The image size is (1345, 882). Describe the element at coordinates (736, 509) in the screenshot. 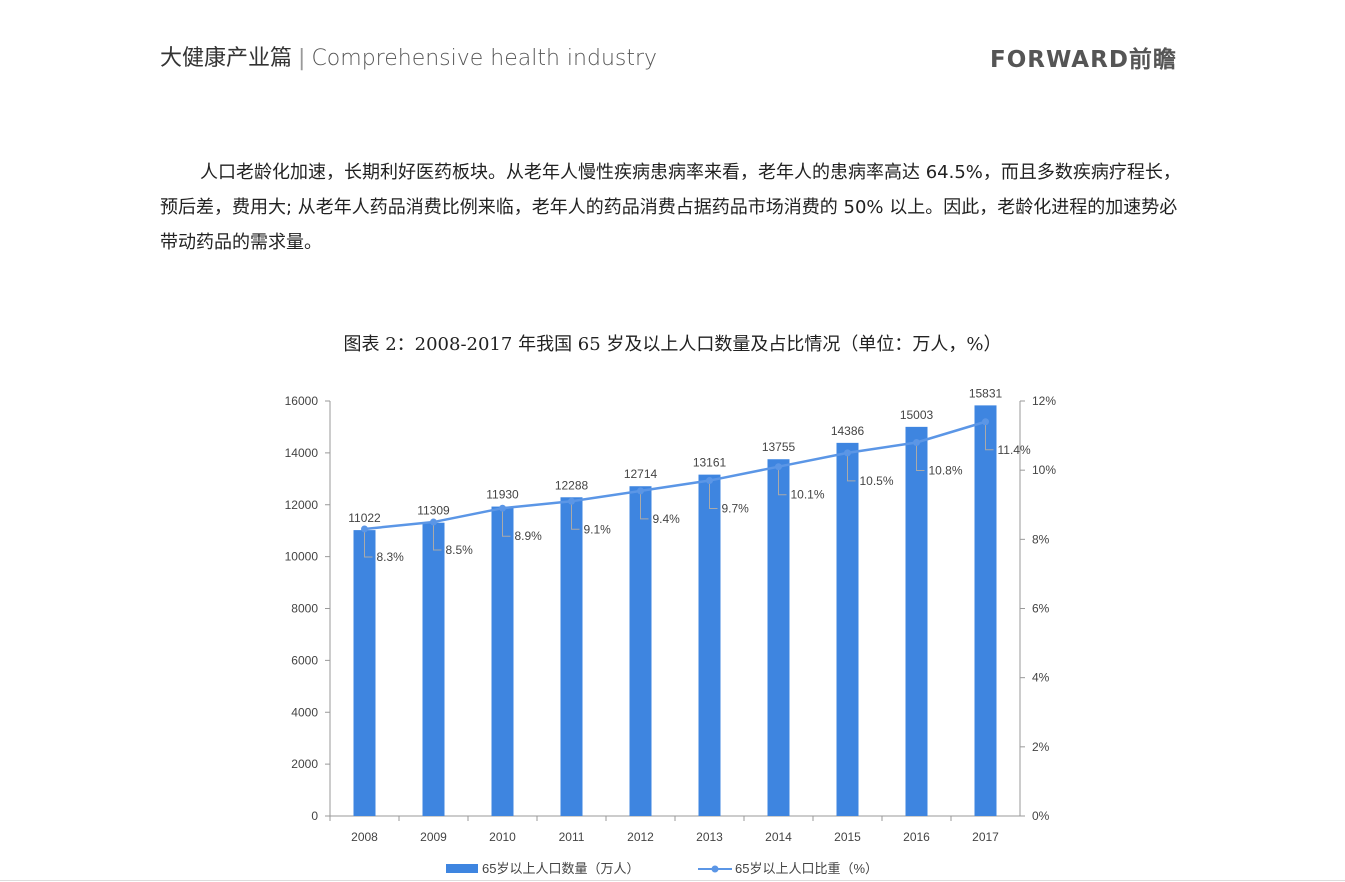

I see `line-data-label: 9.7%` at that location.